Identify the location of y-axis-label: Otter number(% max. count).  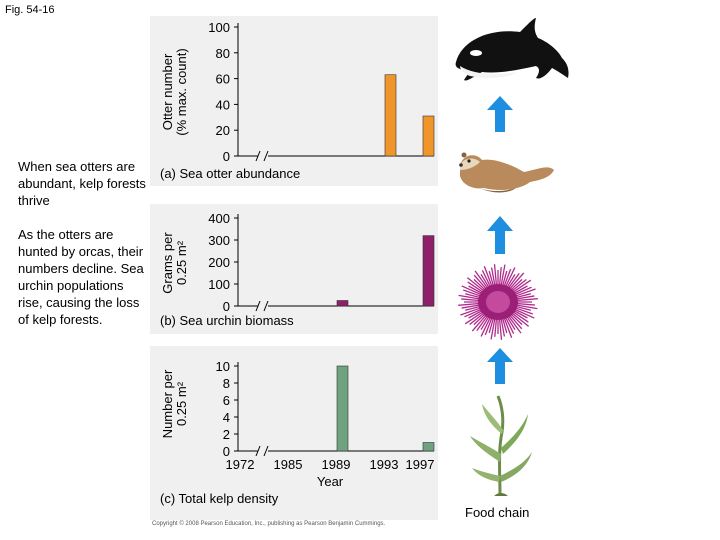
(174, 91).